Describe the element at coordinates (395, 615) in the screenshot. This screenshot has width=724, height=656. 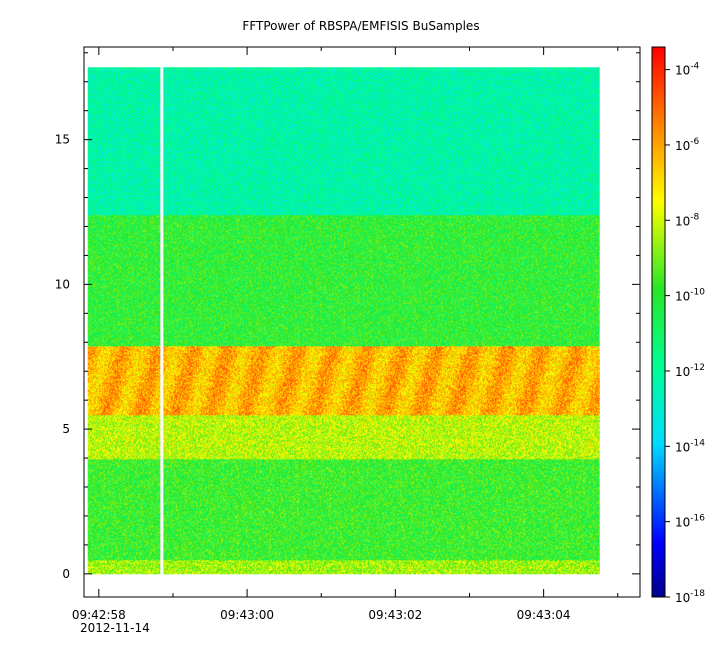
I see `x-tick-label: 09:43:02` at that location.